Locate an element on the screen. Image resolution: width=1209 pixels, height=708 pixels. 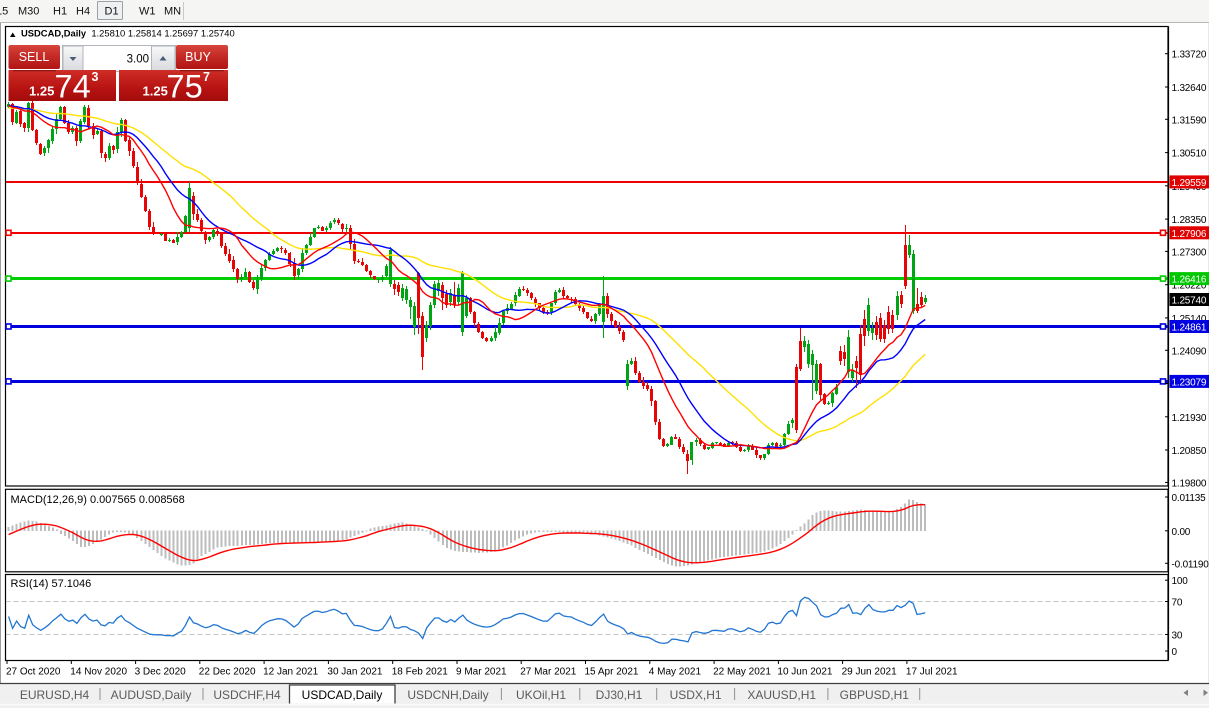
svg-text: 30 is located at coordinates (1177, 636).